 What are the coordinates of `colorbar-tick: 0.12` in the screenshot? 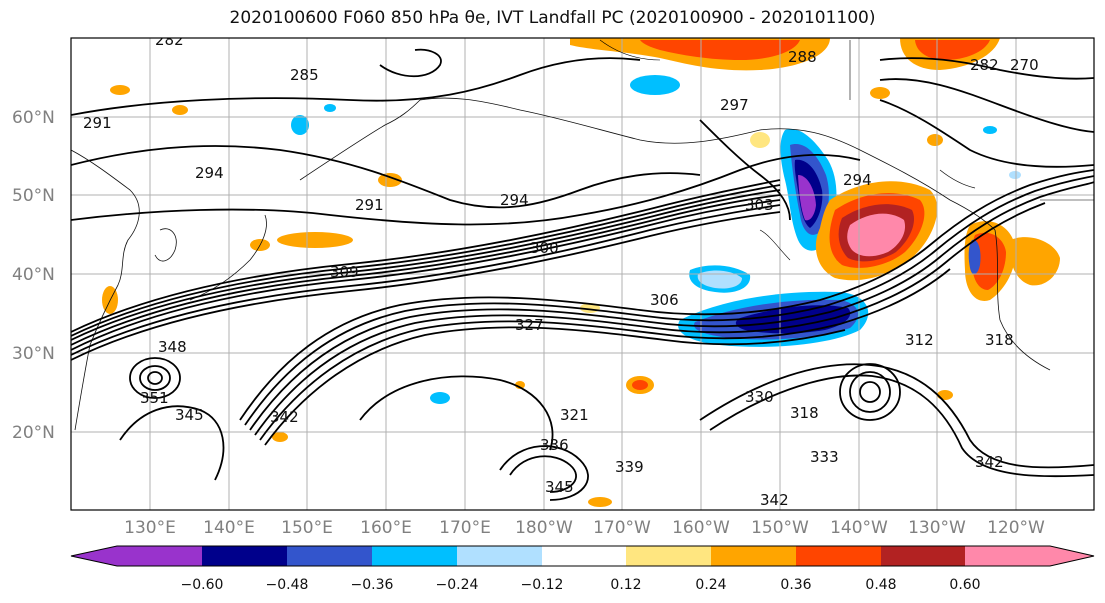 It's located at (625, 585).